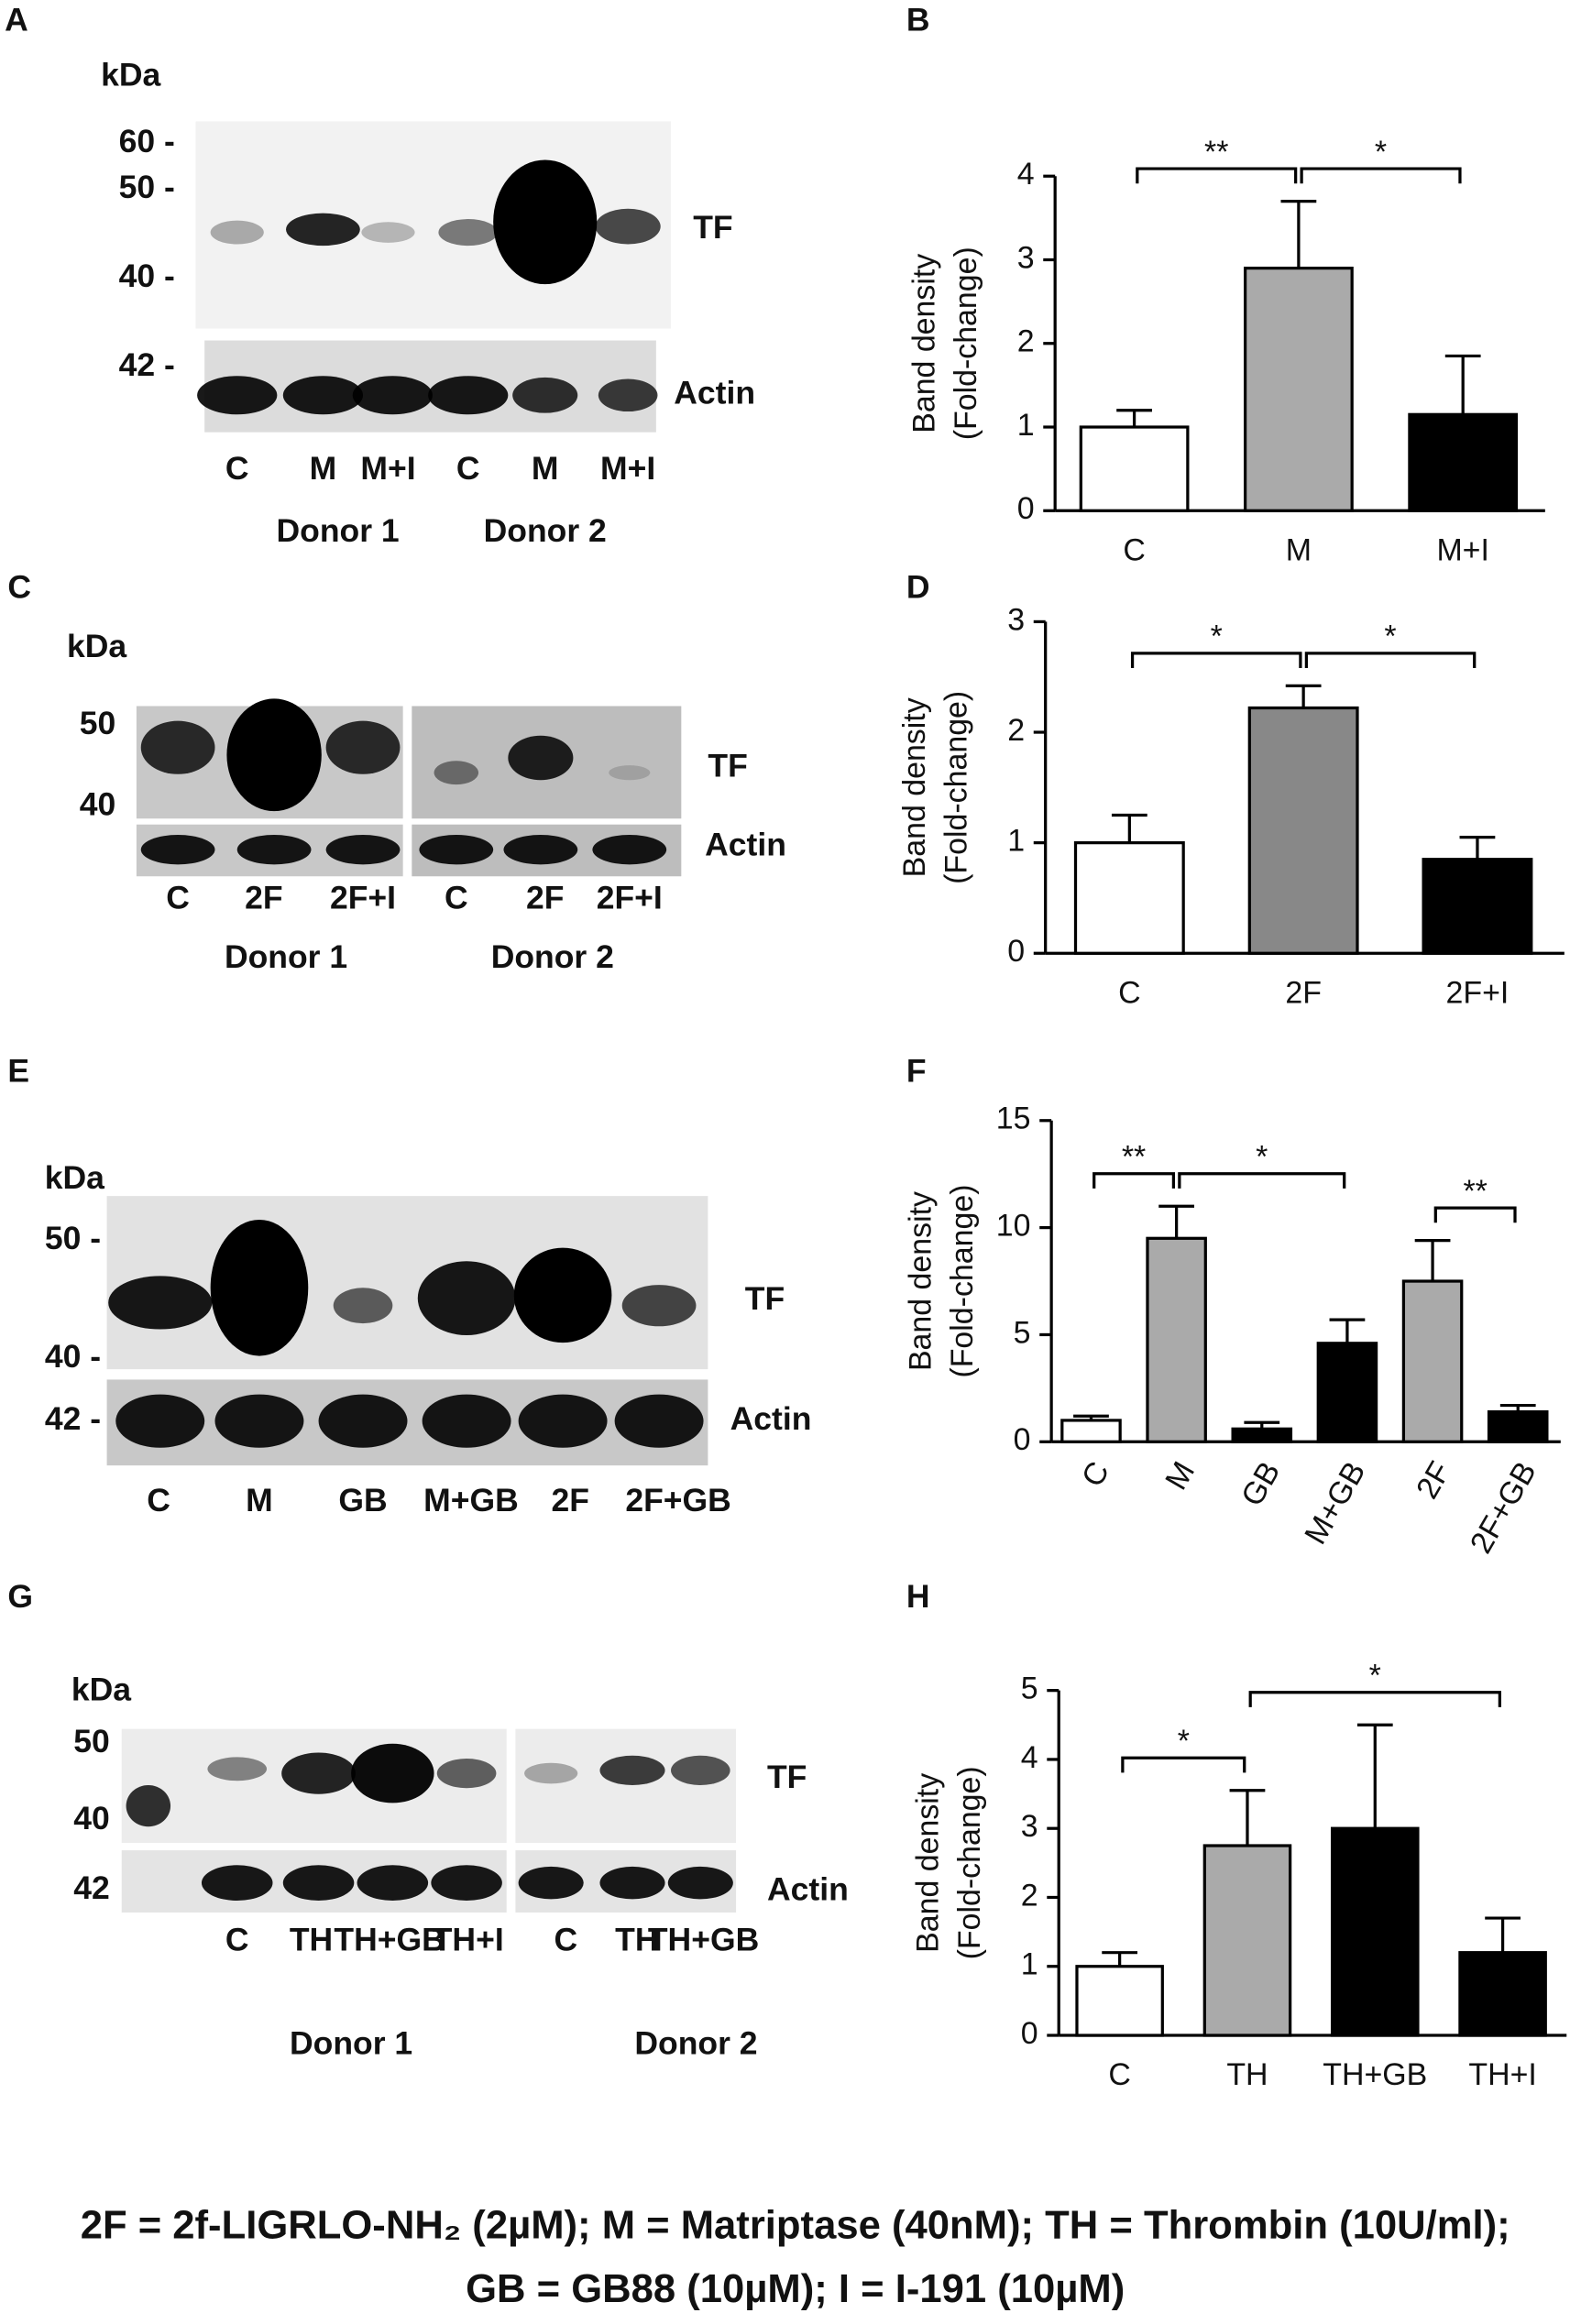 The width and height of the screenshot is (1592, 2324). What do you see at coordinates (703, 1940) in the screenshot?
I see `lane-label: TH+GB` at bounding box center [703, 1940].